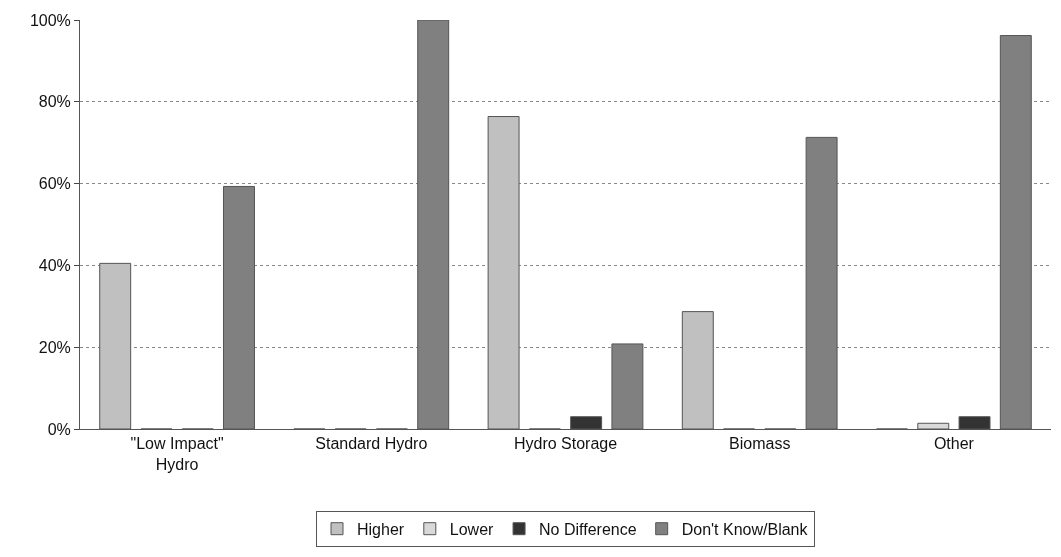 Image resolution: width=1061 pixels, height=557 pixels. I want to click on x-tick-label: Other, so click(954, 444).